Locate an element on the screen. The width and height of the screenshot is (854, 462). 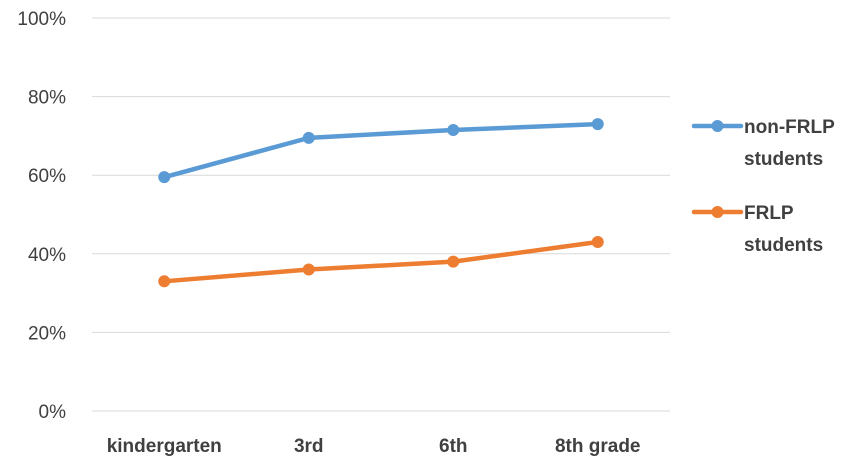
y-tick-label: 100% is located at coordinates (41, 19).